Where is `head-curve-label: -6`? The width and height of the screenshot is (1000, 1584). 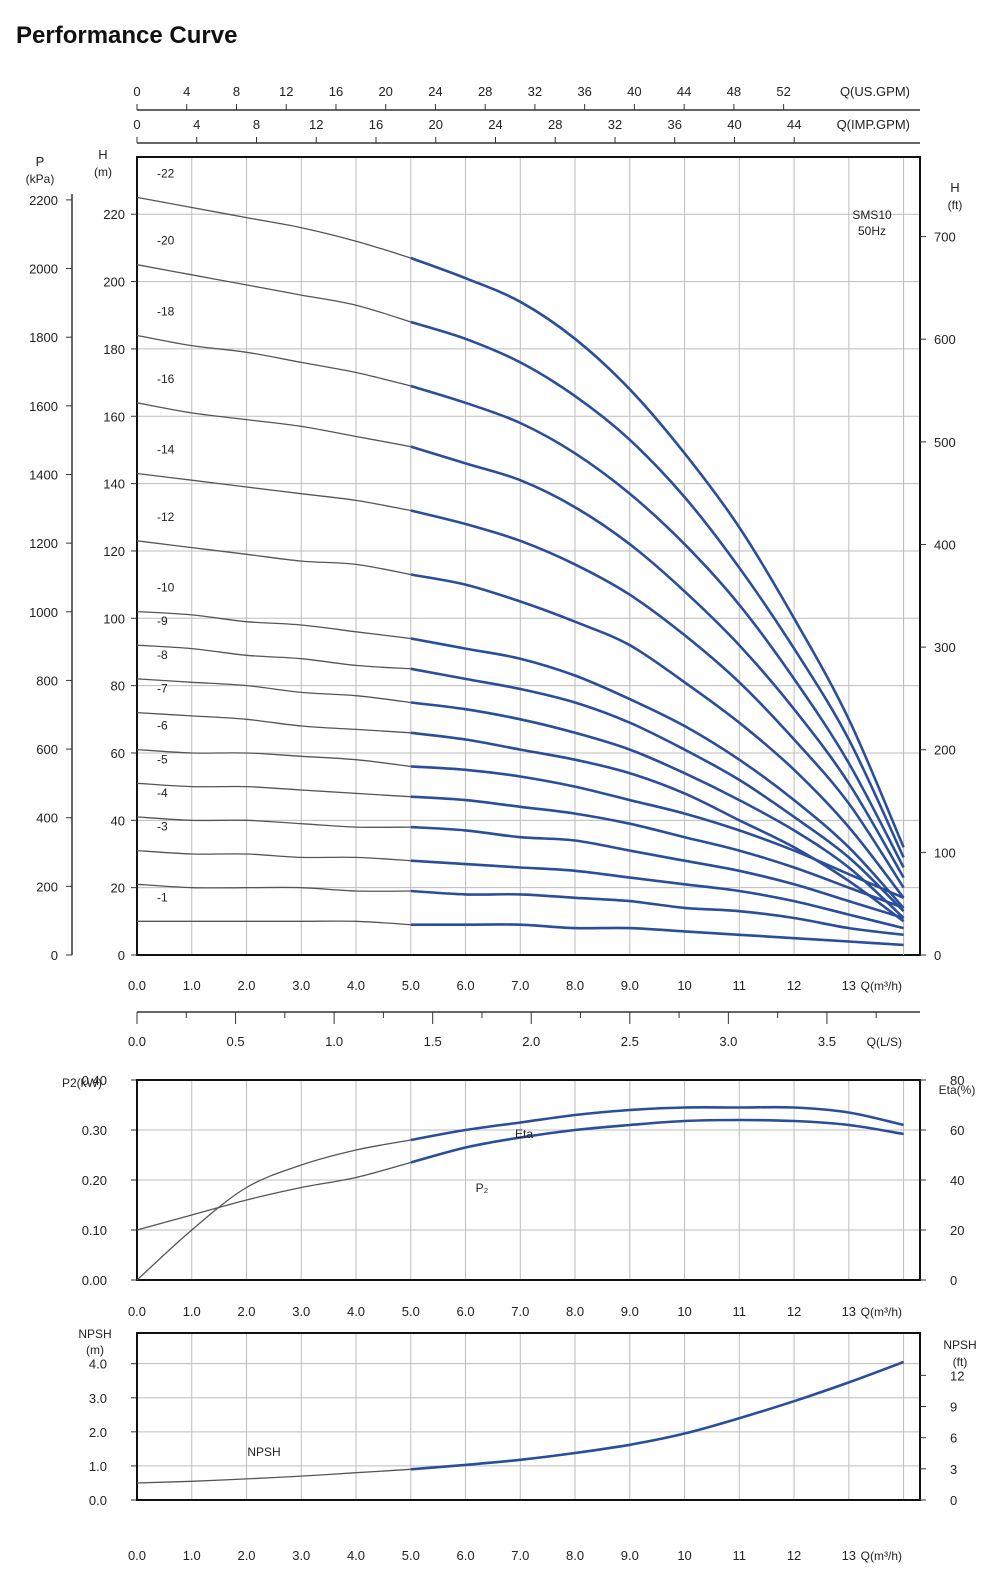
head-curve-label: -6 is located at coordinates (162, 726).